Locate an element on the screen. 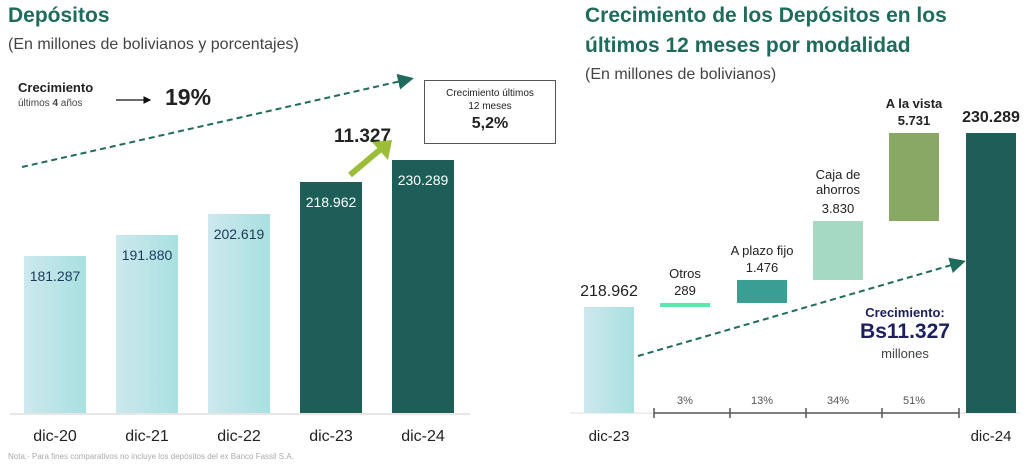 The height and width of the screenshot is (466, 1024). right-title-2: últimos 12 meses por modalidad is located at coordinates (748, 45).